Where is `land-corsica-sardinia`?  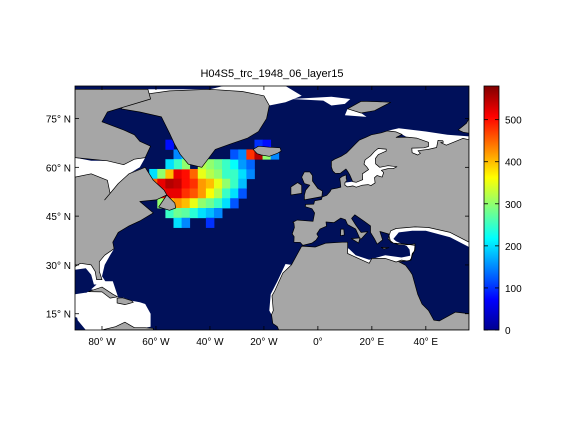 land-corsica-sardinia is located at coordinates (342, 232).